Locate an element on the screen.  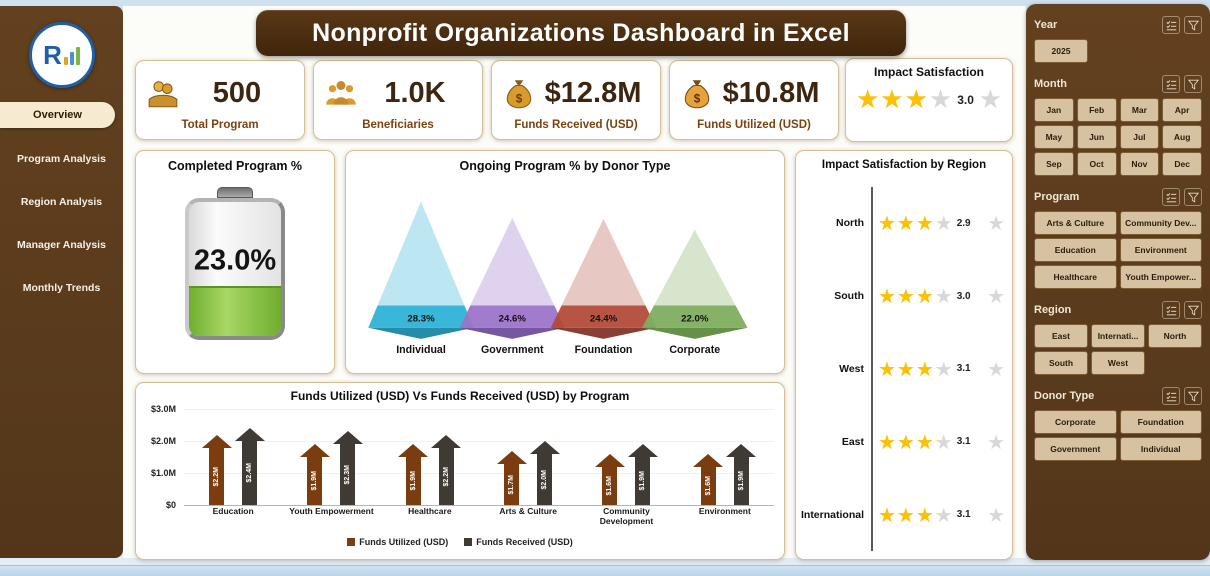
sidebar-item-manager-analysis: Manager Analysis is located at coordinates (61, 245).